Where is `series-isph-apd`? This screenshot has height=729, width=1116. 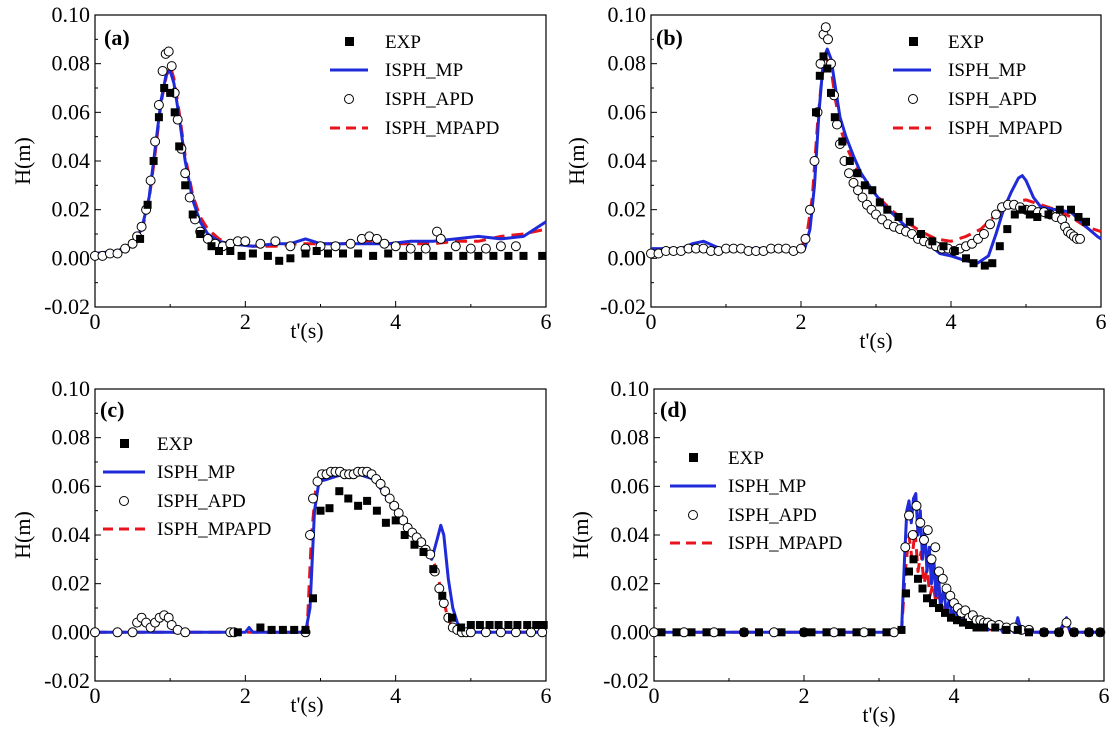 series-isph-apd is located at coordinates (865, 140).